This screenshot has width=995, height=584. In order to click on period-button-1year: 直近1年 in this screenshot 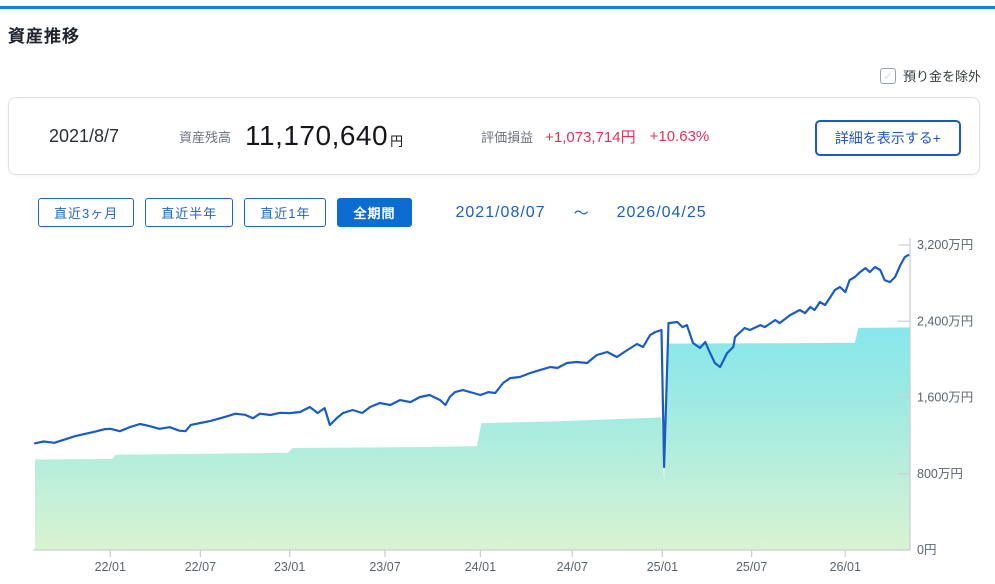, I will do `click(285, 212)`.